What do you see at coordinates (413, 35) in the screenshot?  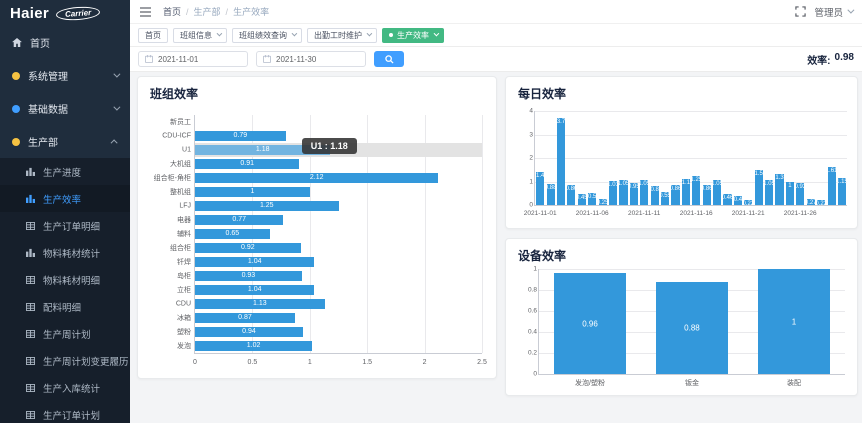 I see `tab-生产效率: 生产效率` at bounding box center [413, 35].